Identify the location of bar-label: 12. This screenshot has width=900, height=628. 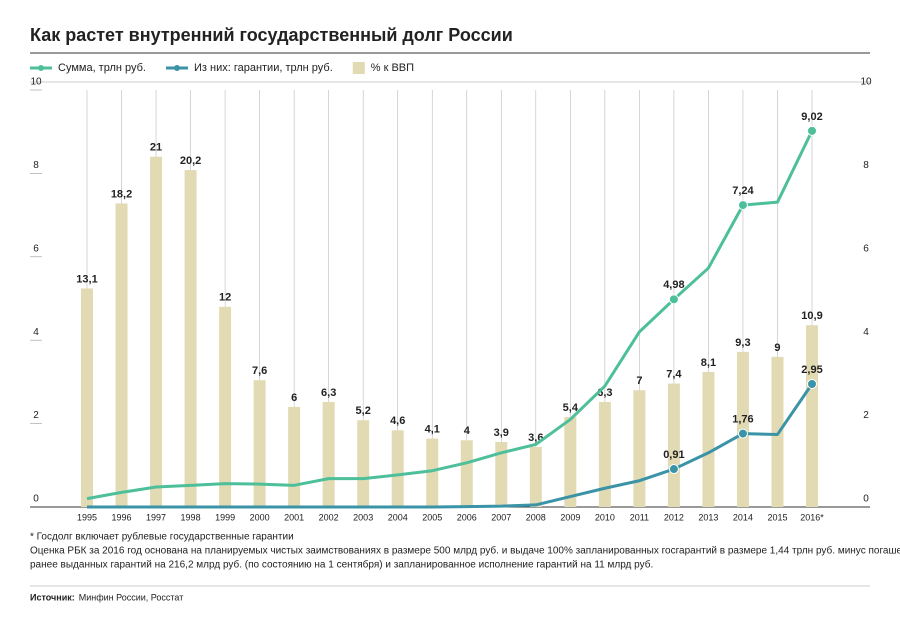
(225, 298).